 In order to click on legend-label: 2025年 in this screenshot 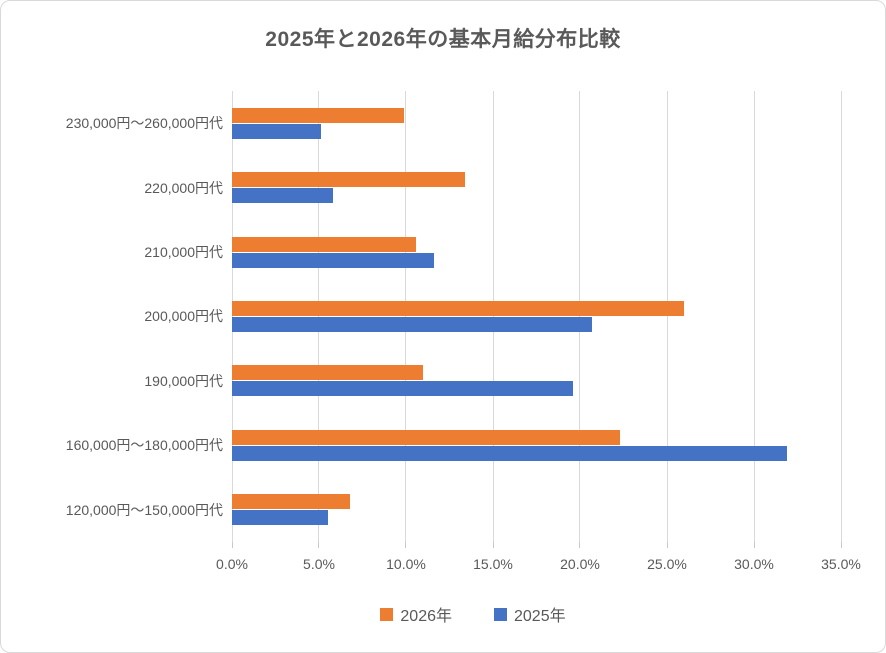, I will do `click(540, 616)`.